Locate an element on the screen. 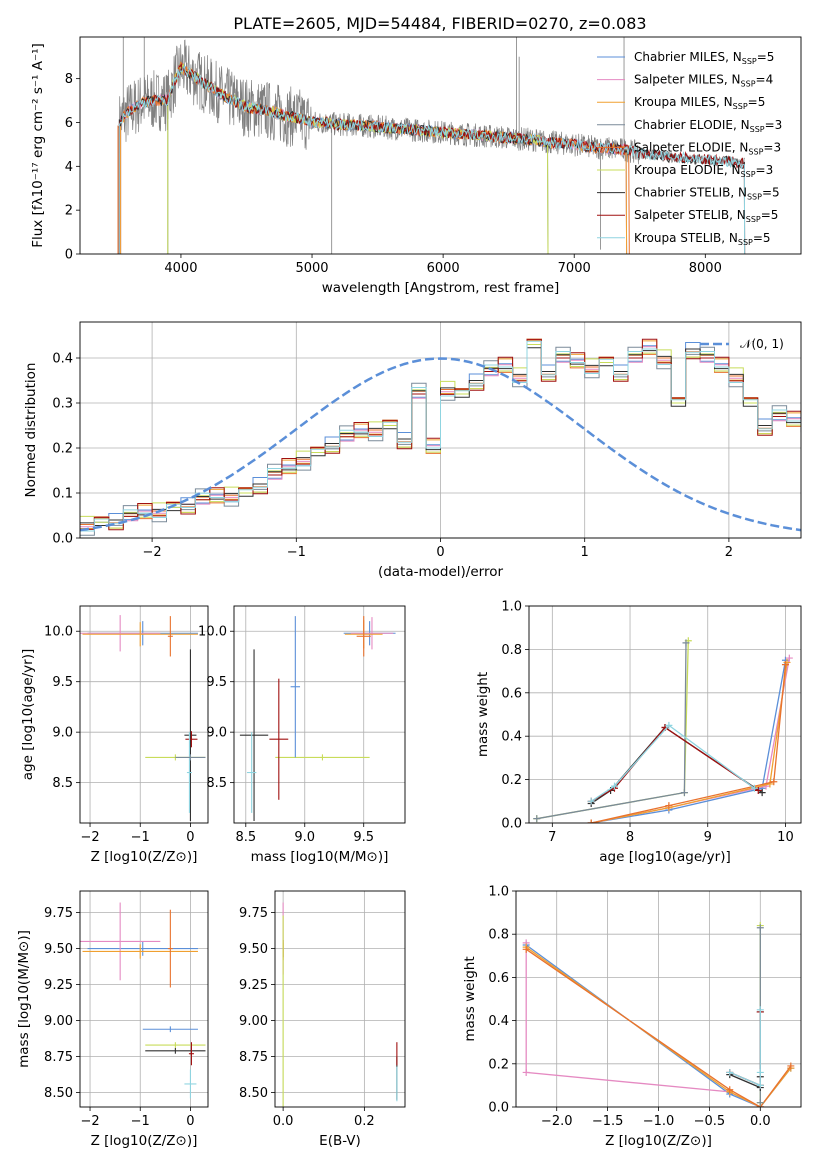 The height and width of the screenshot is (1170, 819). x-tick-label: −2 is located at coordinates (89, 837).